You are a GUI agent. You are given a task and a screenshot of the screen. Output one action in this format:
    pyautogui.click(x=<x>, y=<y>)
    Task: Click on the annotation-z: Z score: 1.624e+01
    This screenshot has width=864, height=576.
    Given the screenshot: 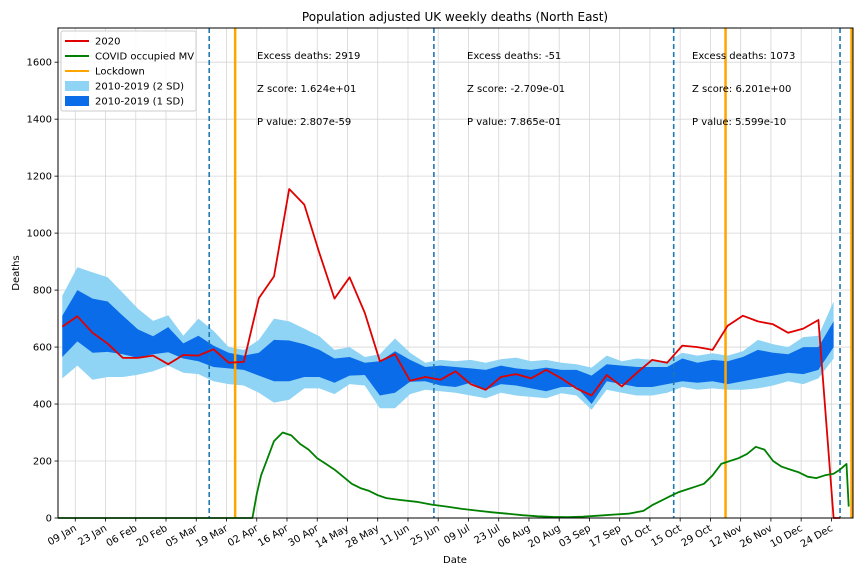 What is the action you would take?
    pyautogui.click(x=306, y=89)
    